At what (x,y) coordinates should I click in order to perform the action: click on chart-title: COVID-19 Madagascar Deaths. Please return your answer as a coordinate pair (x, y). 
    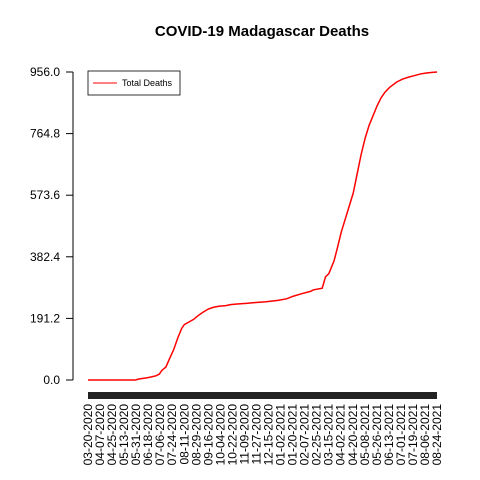
    Looking at the image, I should click on (262, 31).